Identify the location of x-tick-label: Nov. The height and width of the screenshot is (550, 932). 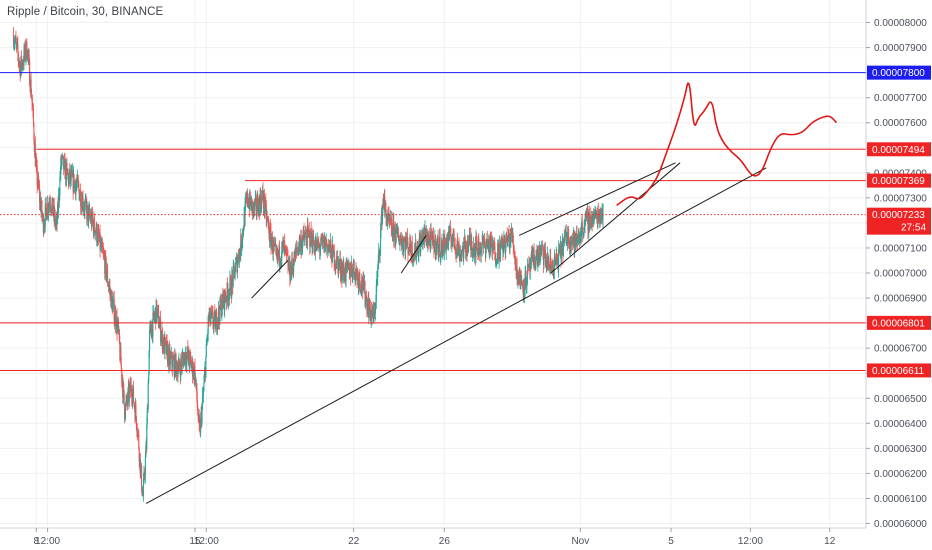
(580, 541).